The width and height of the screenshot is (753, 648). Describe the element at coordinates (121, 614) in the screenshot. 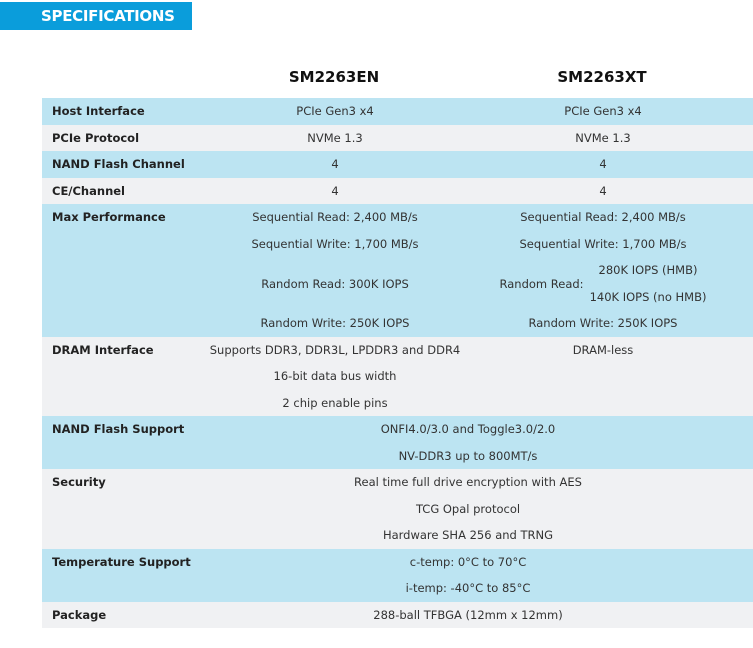

I see `row-label: Package` at that location.